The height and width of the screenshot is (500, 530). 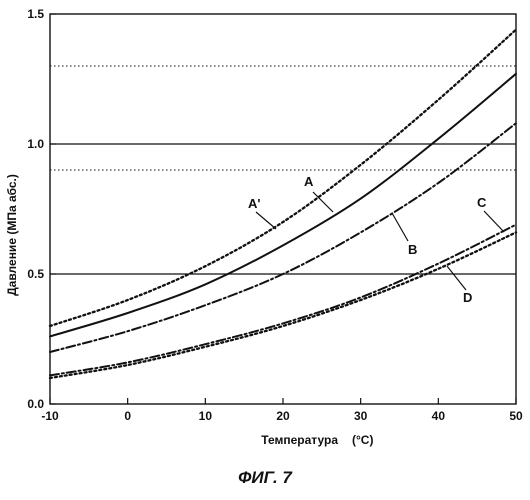 I want to click on x-tick-label-2: 10, so click(x=206, y=416).